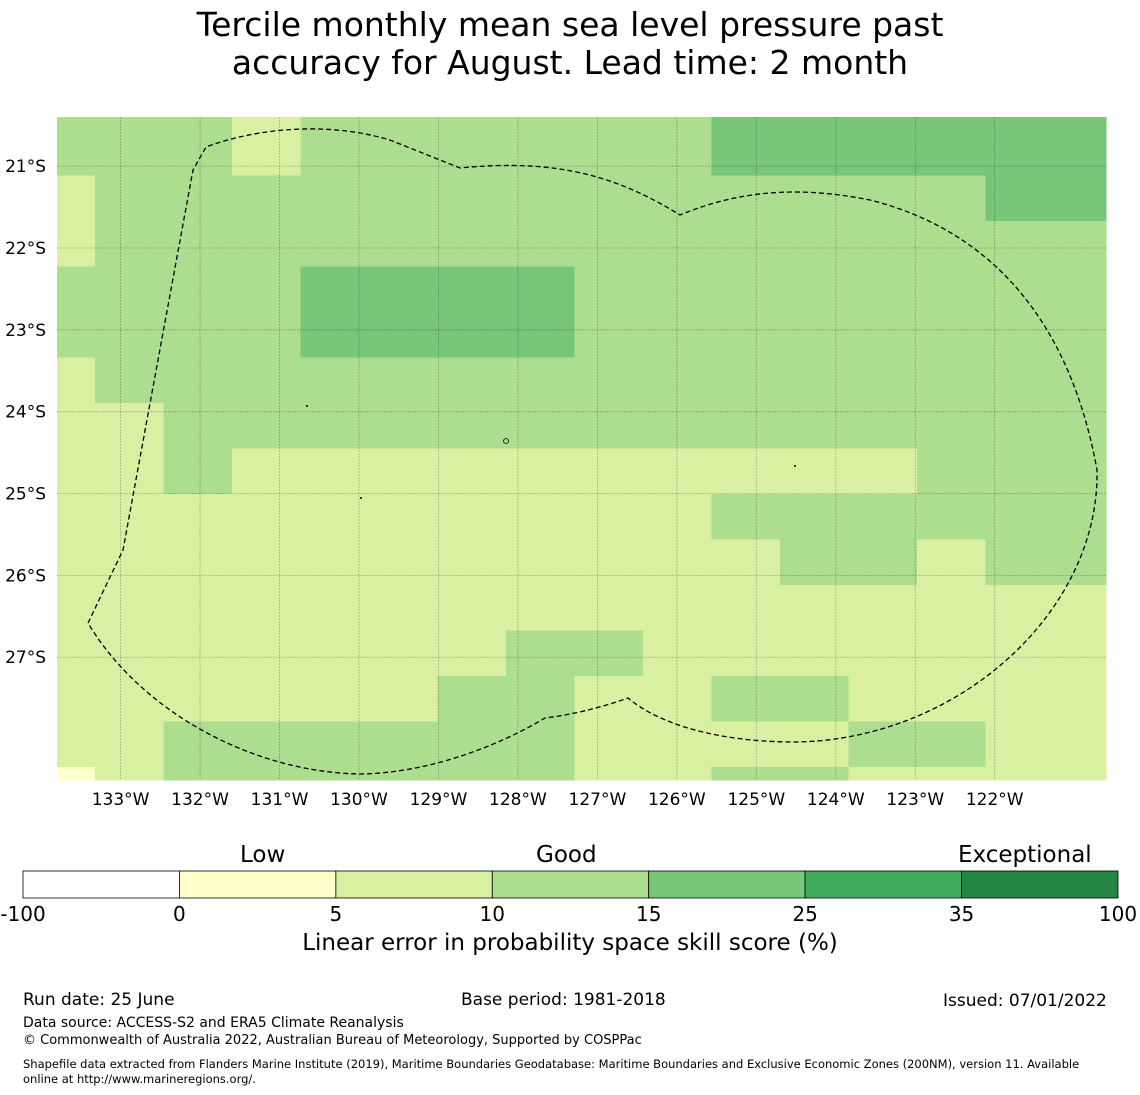 Image resolution: width=1140 pixels, height=1095 pixels. What do you see at coordinates (25, 331) in the screenshot?
I see `latitude-label: 23°S` at bounding box center [25, 331].